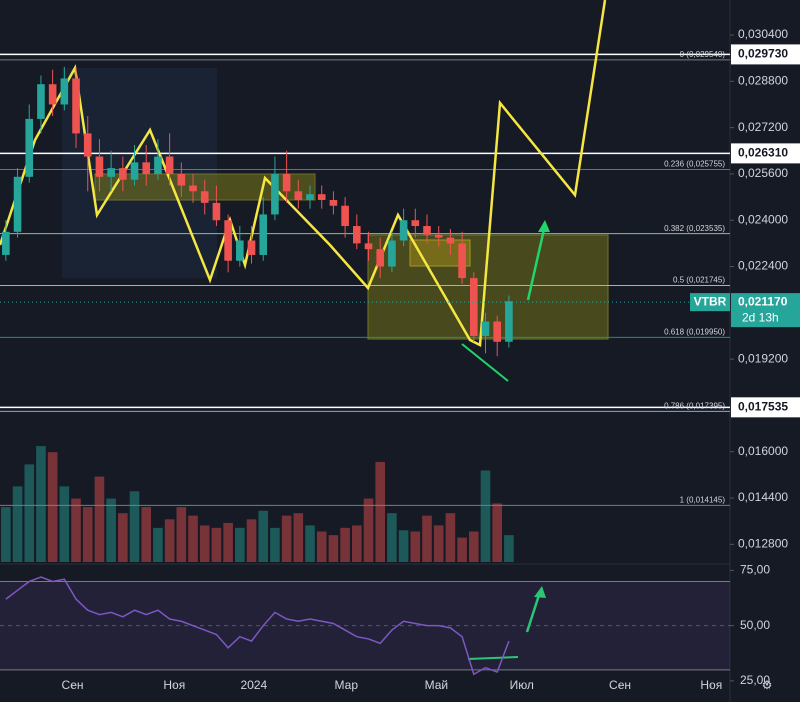 The height and width of the screenshot is (702, 800). Describe the element at coordinates (763, 301) in the screenshot. I see `last-price-label: 0,021170` at that location.